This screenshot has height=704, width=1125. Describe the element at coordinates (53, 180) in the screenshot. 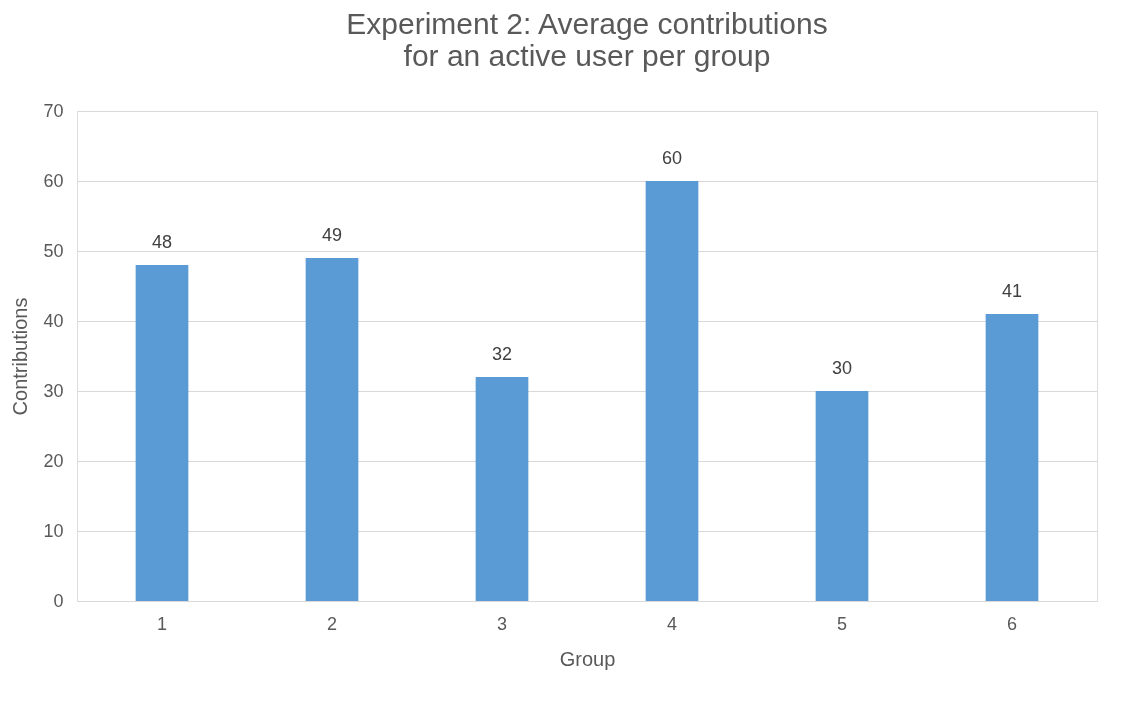

I see `y-tick-label: 60` at that location.